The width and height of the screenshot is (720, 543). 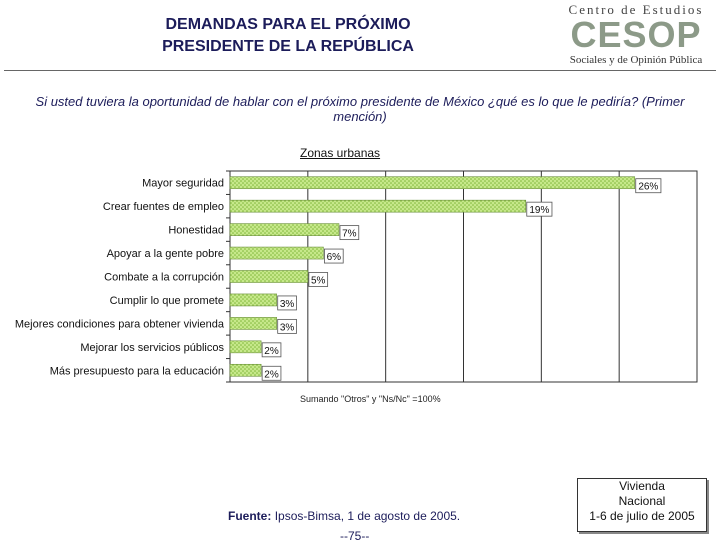 What do you see at coordinates (636, 60) in the screenshot?
I see `logo-bottom-text: Sociales y de Opinión Pública` at bounding box center [636, 60].